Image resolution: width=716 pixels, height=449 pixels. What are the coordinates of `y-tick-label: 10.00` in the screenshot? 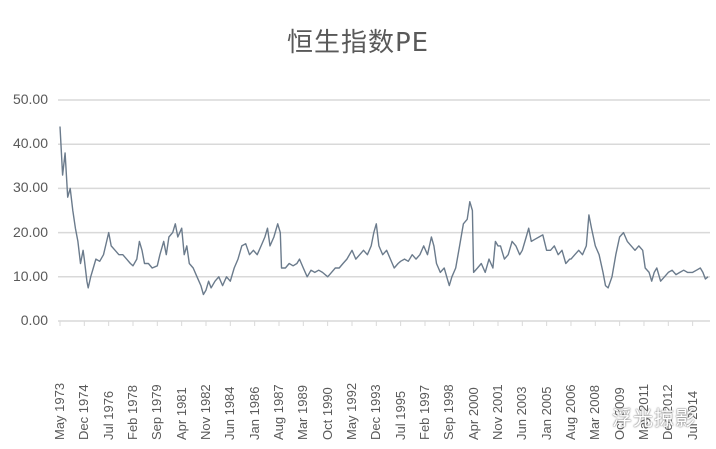 It's located at (30, 275).